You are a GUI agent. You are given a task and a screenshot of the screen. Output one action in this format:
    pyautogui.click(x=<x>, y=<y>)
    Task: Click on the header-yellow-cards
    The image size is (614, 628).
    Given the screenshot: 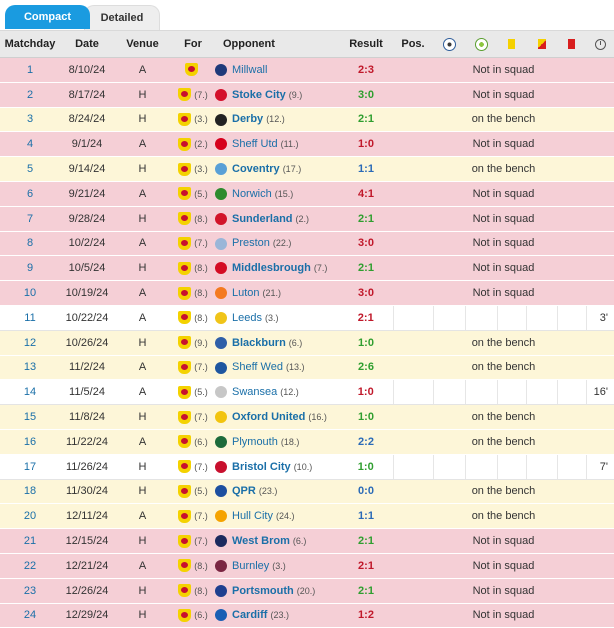 What is the action you would take?
    pyautogui.click(x=511, y=44)
    